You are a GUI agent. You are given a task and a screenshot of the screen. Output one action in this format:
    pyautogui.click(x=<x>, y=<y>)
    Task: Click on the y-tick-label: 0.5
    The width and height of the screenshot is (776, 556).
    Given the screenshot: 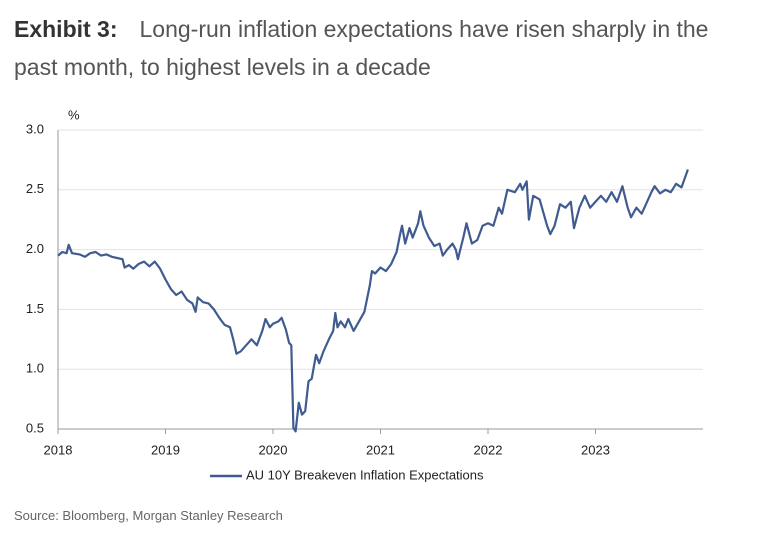 What is the action you would take?
    pyautogui.click(x=35, y=427)
    